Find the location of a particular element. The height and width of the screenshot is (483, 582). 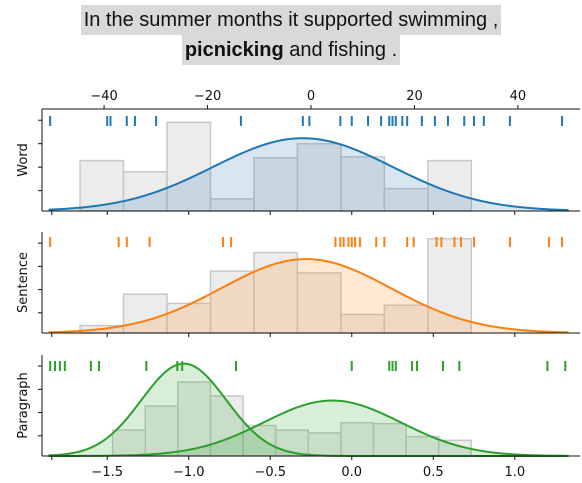

y-axis-label: Sentence is located at coordinates (23, 282).